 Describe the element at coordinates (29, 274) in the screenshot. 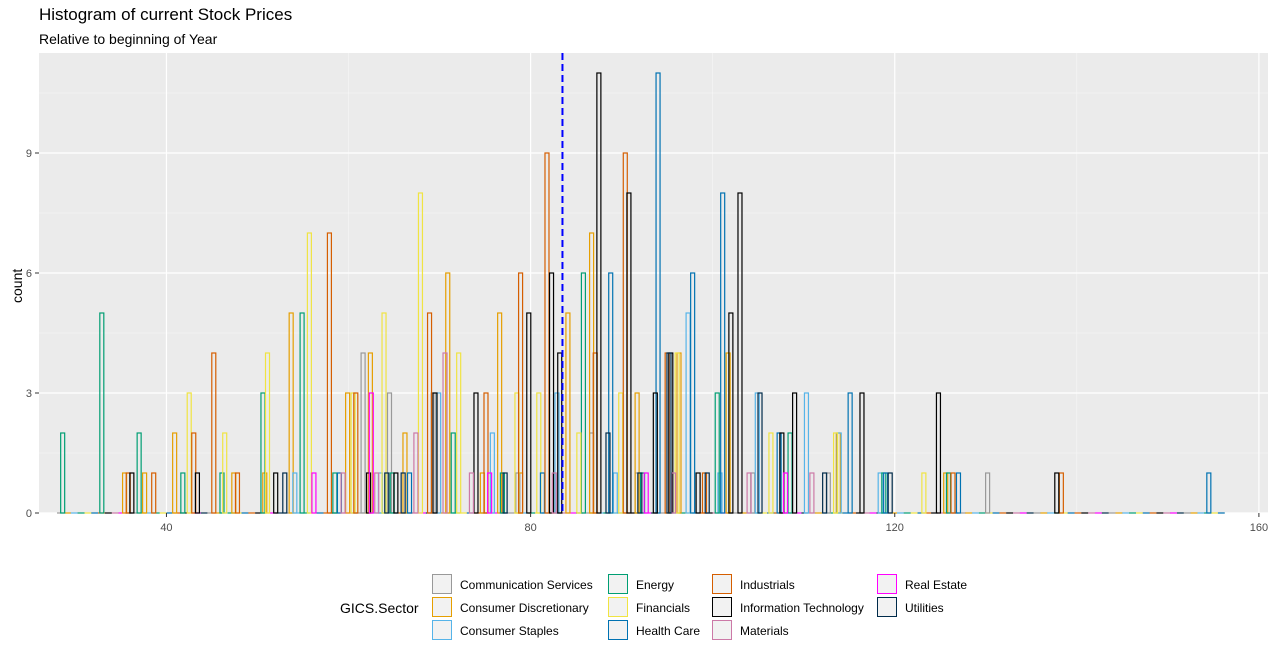

I see `y-tick-label: 6` at that location.